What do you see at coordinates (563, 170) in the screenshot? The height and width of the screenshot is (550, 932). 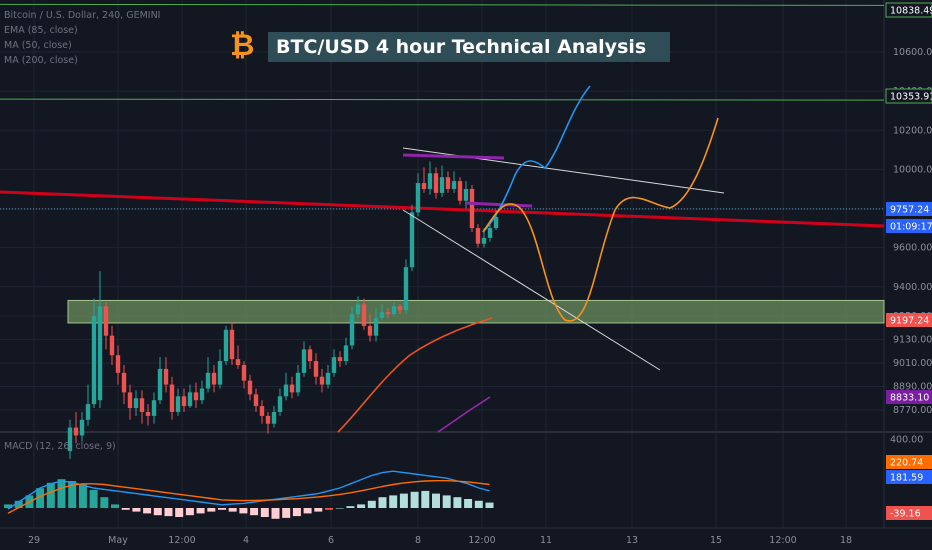 I see `triangle-upper-line` at bounding box center [563, 170].